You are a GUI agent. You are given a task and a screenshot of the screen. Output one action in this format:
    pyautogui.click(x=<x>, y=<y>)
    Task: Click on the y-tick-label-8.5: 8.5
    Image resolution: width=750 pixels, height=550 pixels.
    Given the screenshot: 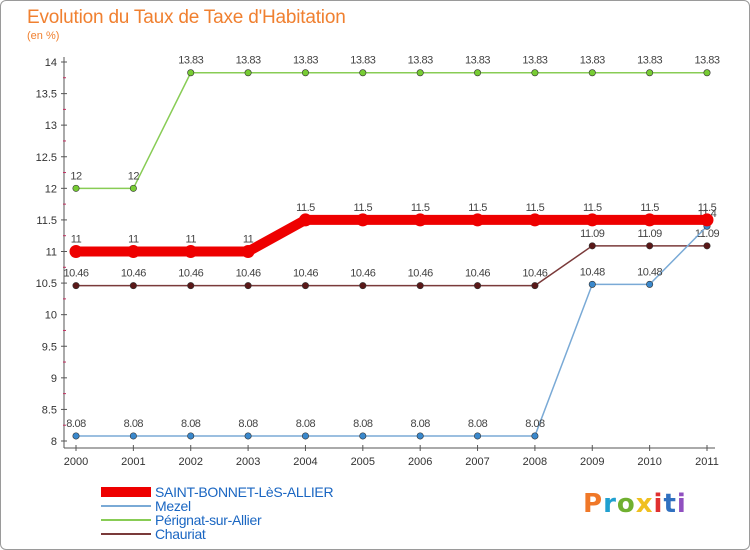 What is the action you would take?
    pyautogui.click(x=49, y=410)
    